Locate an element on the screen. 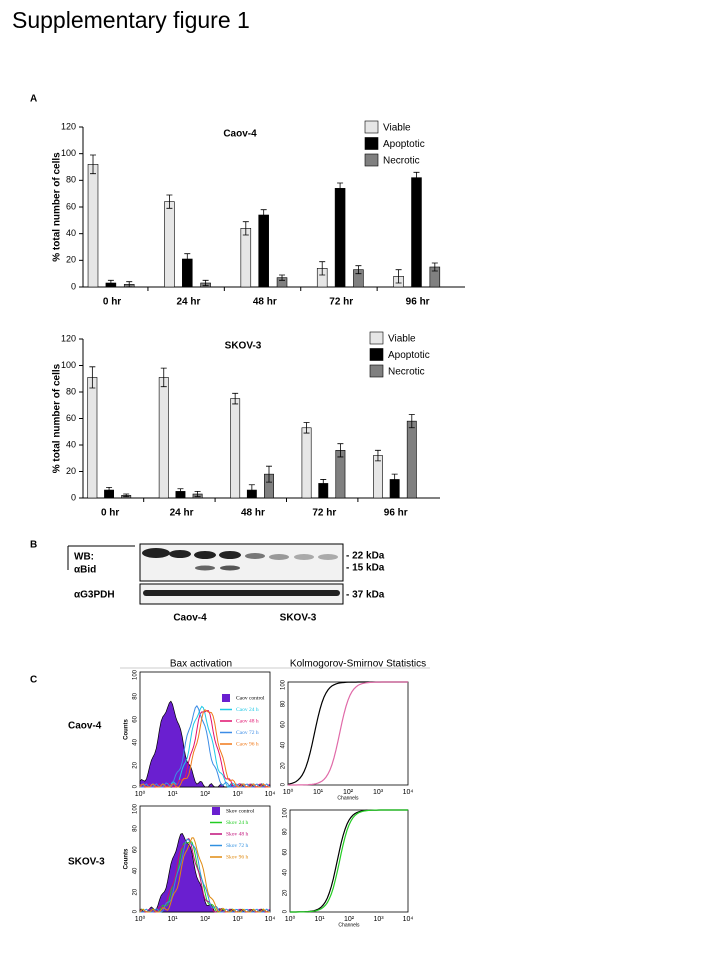  legend-label: Caov 48 h is located at coordinates (247, 721).